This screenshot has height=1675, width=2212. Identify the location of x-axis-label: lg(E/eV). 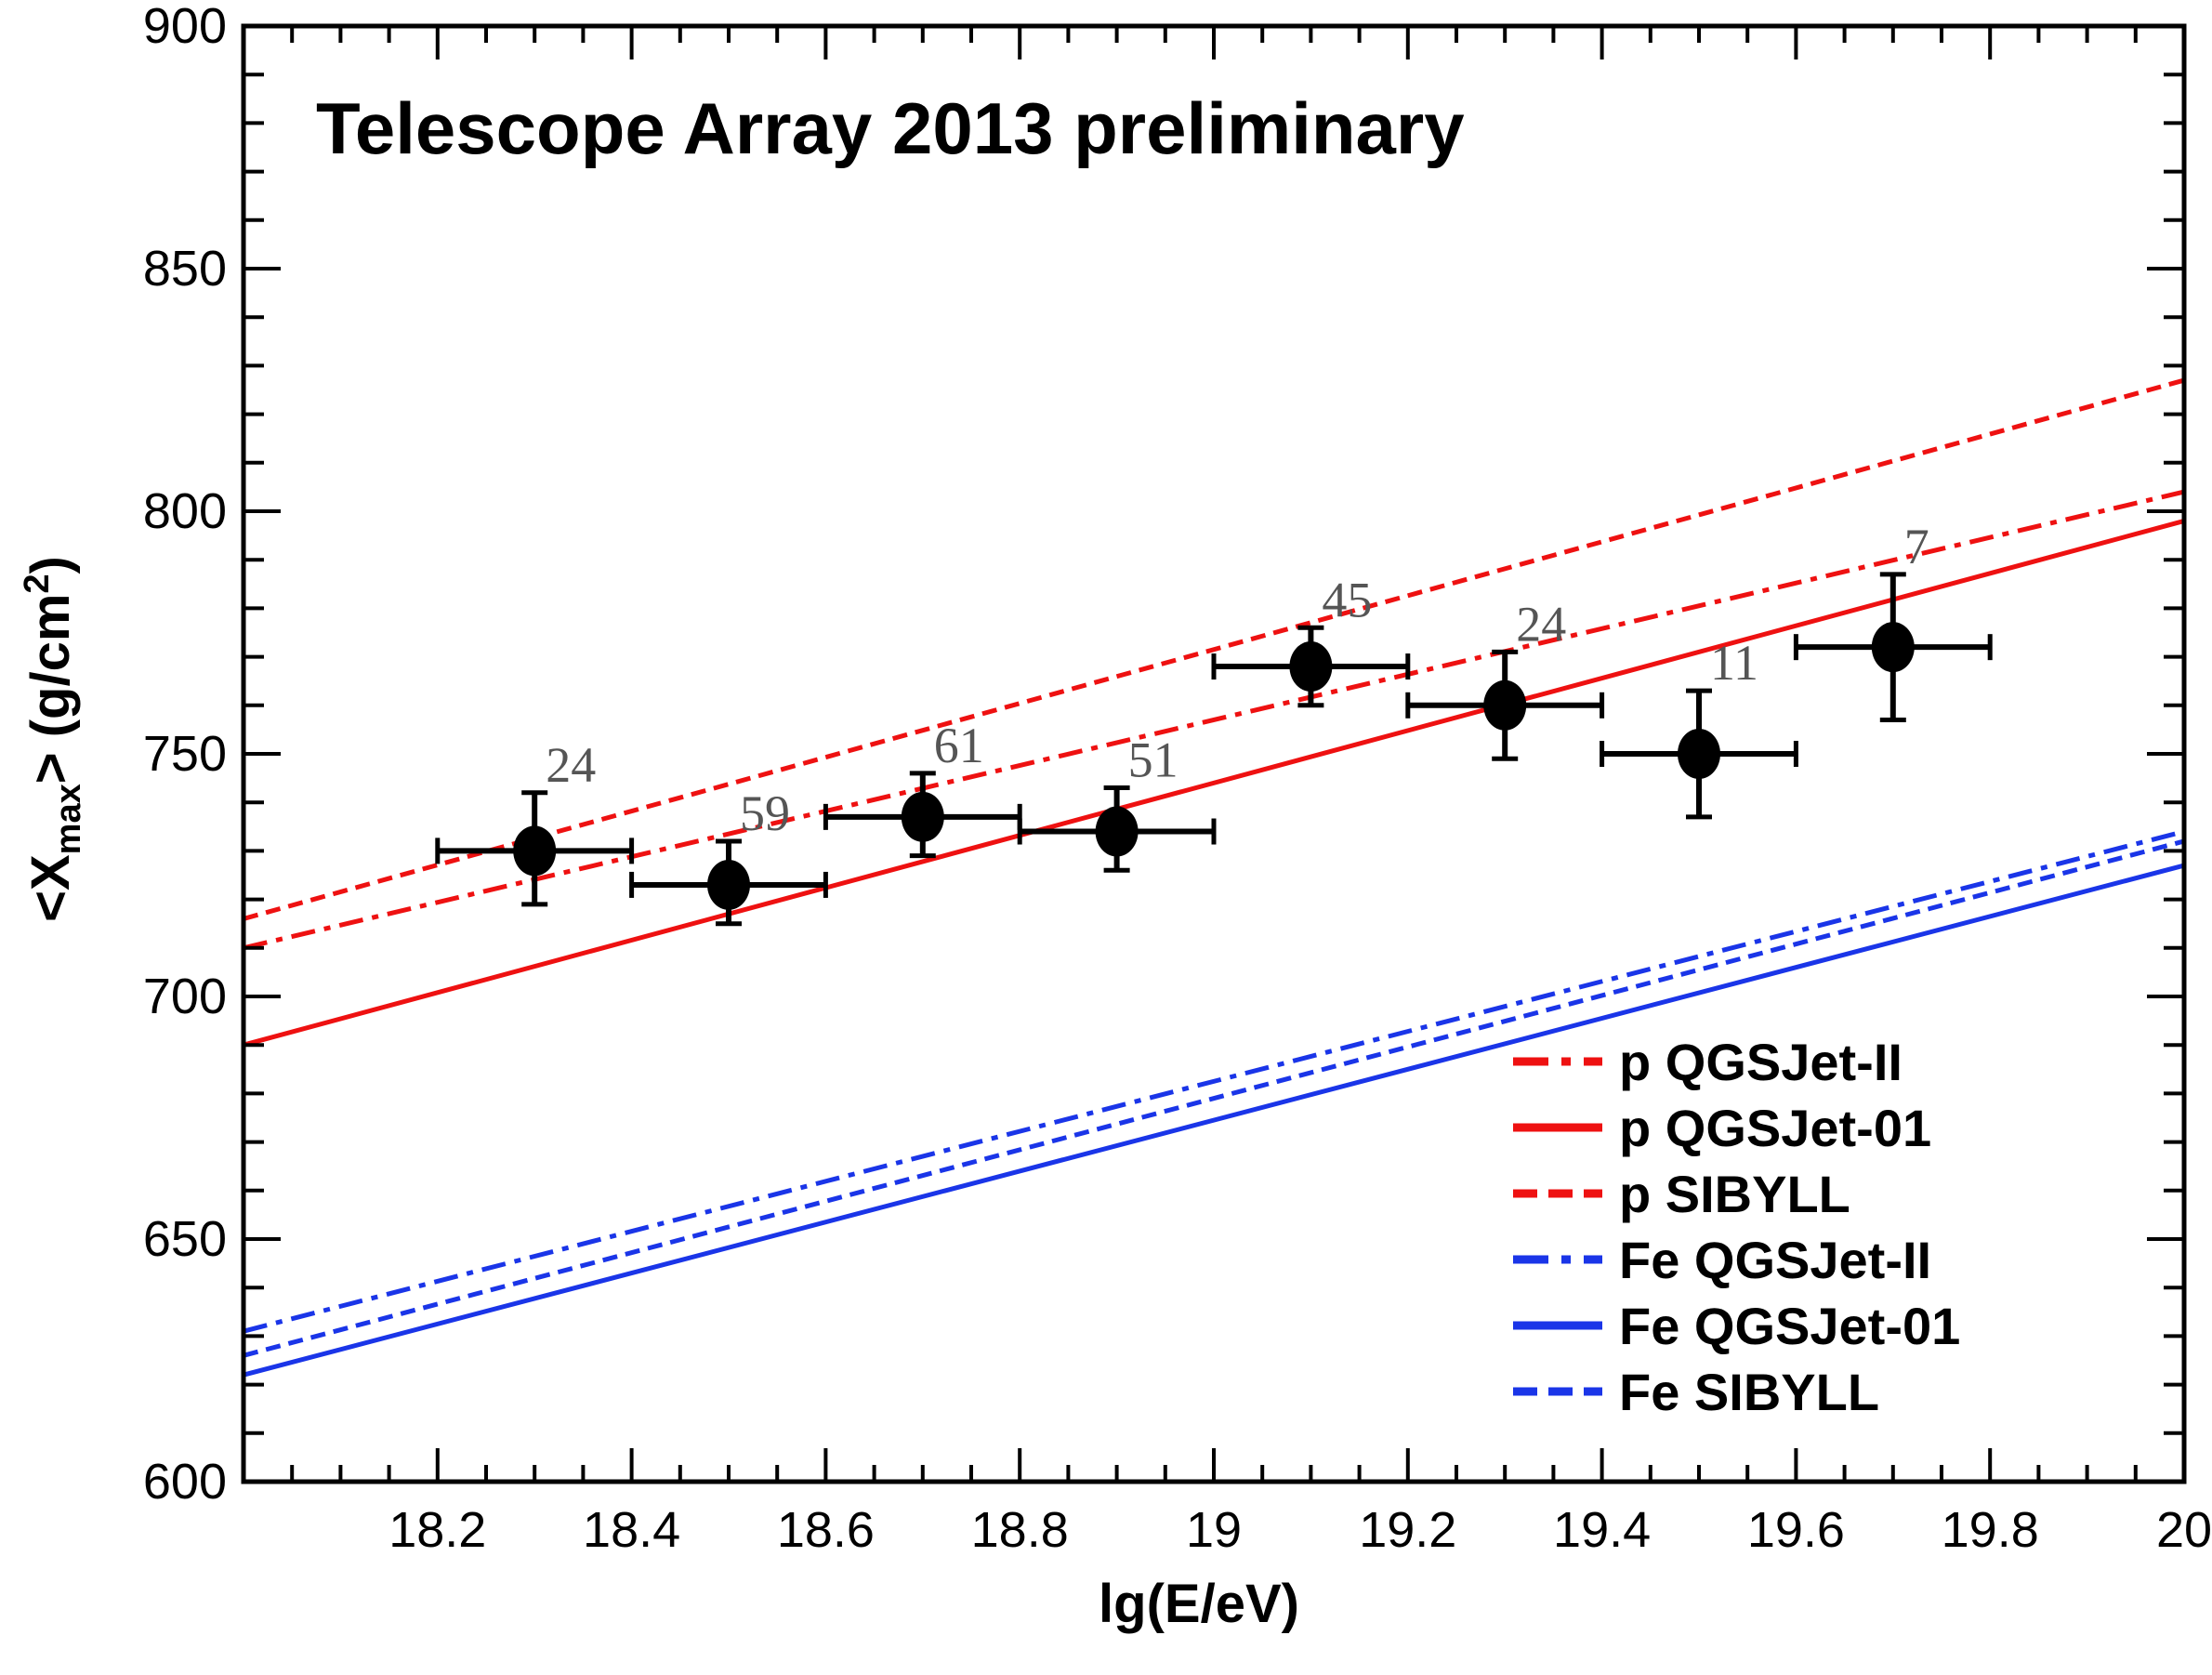
(1199, 1604).